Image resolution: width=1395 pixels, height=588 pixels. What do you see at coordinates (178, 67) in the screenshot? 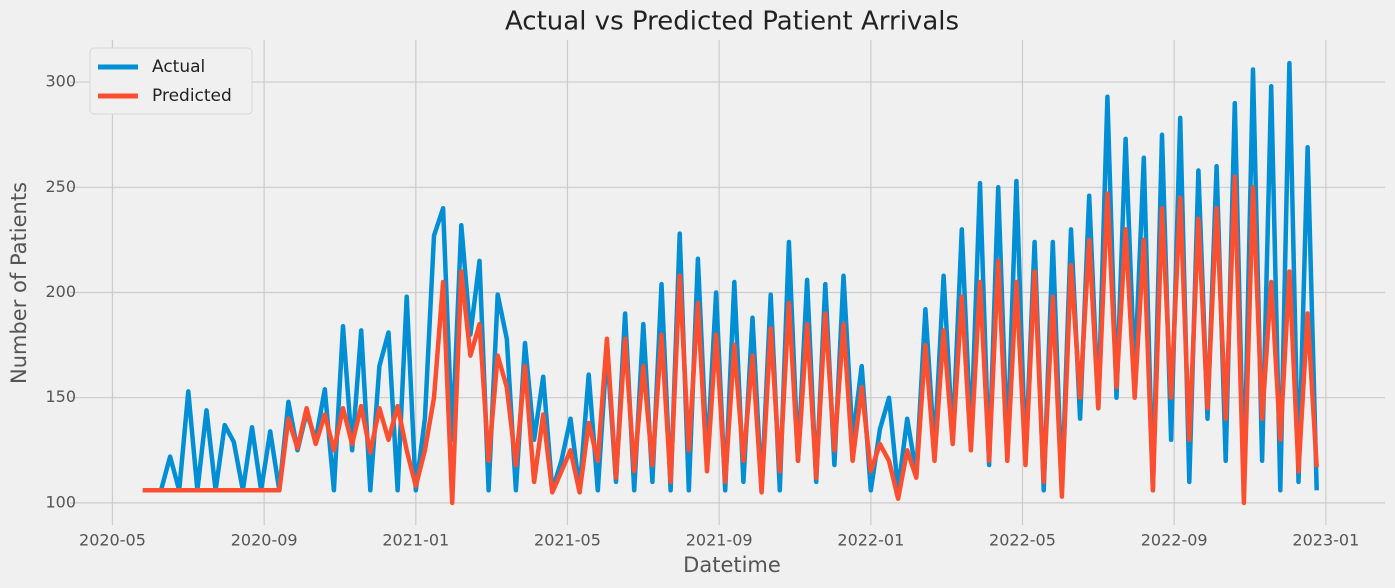
I see `legend-label: Actual` at bounding box center [178, 67].